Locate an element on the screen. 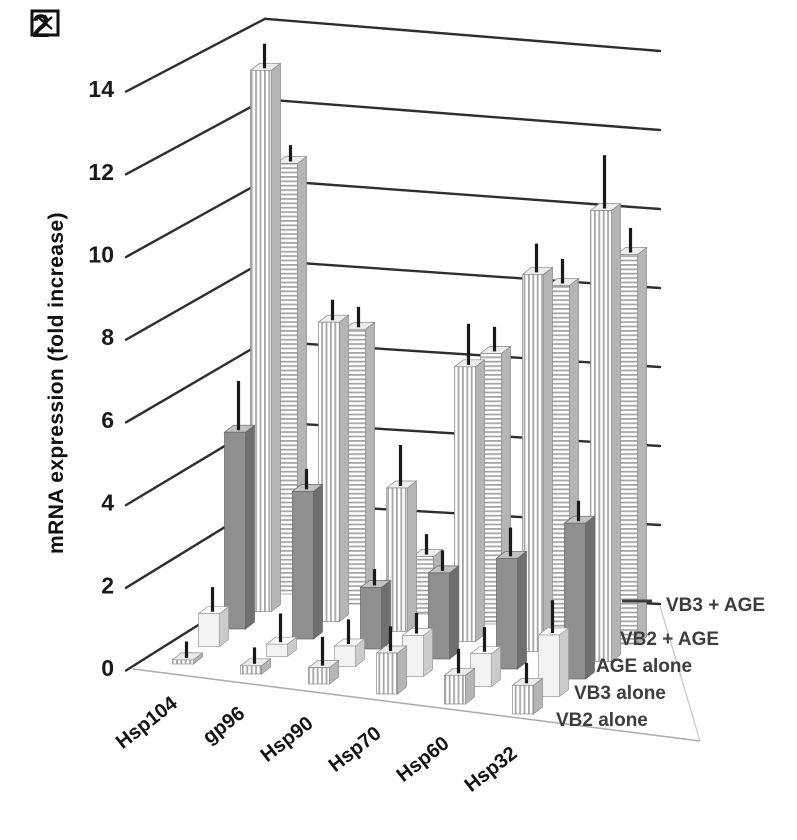  y-tick-label-10: 10 is located at coordinates (101, 255).